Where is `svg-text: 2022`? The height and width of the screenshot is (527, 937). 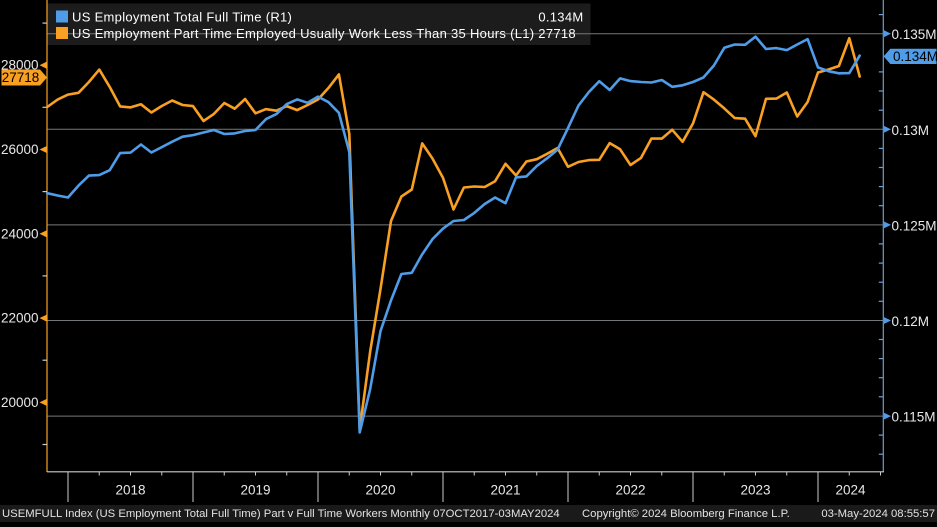 svg-text: 2022 is located at coordinates (630, 490).